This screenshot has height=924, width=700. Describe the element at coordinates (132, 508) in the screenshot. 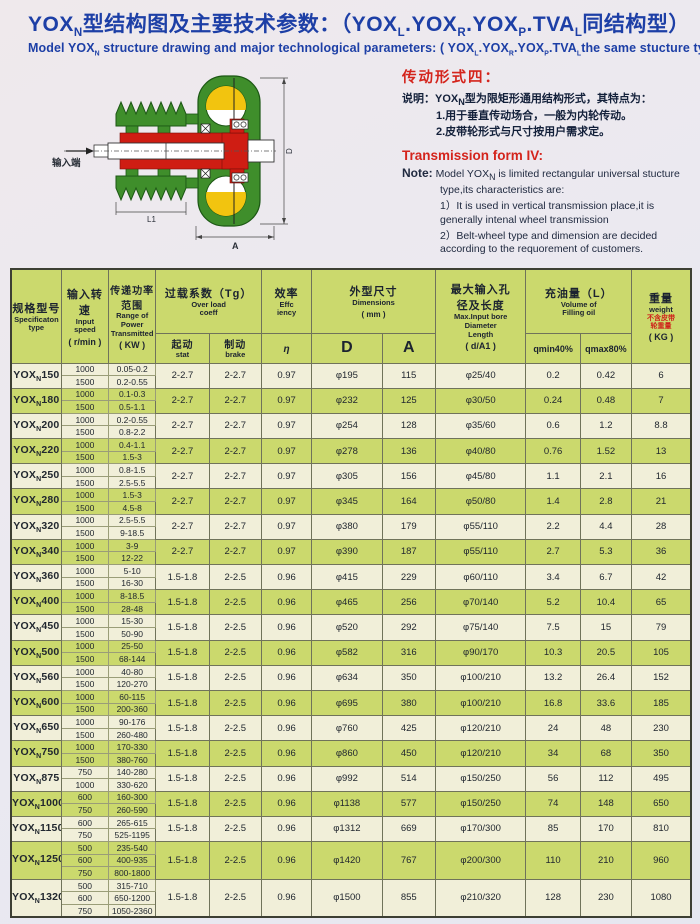

I see `power-cell: 4.5-8` at that location.